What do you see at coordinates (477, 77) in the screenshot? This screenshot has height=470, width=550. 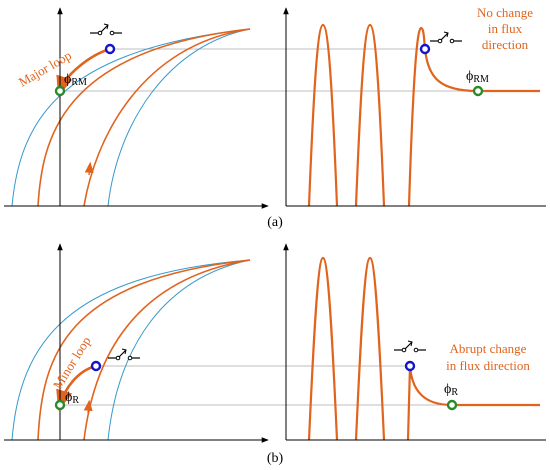 I see `flux-label-right: ϕRM` at bounding box center [477, 77].